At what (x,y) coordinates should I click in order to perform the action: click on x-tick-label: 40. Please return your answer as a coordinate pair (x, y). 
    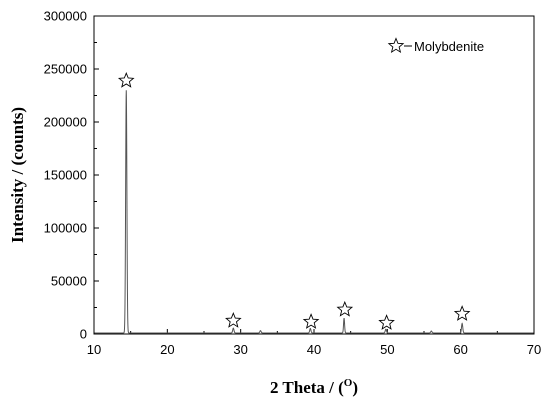
    Looking at the image, I should click on (314, 349).